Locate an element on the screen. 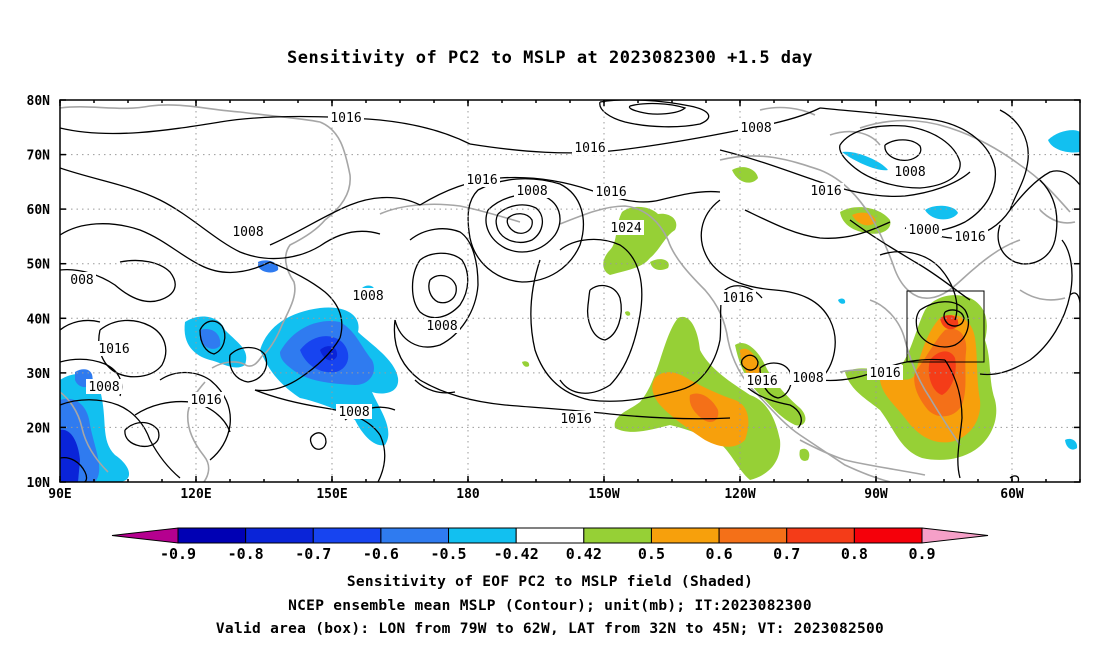 The height and width of the screenshot is (650, 1100). colorbar-label: 0.5 is located at coordinates (651, 554).